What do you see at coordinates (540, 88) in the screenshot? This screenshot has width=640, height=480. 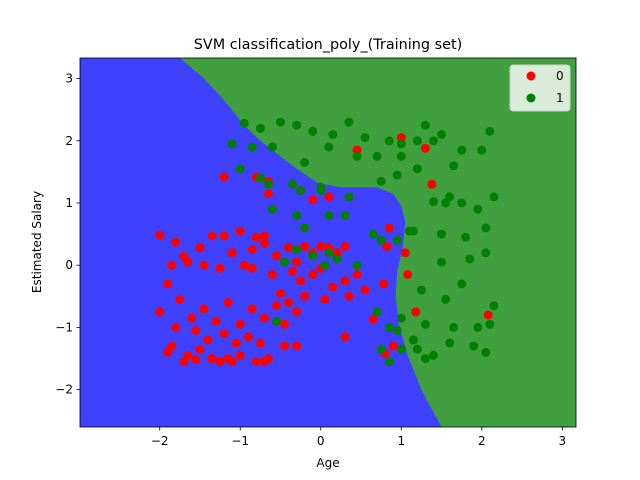 I see `legend-box` at bounding box center [540, 88].